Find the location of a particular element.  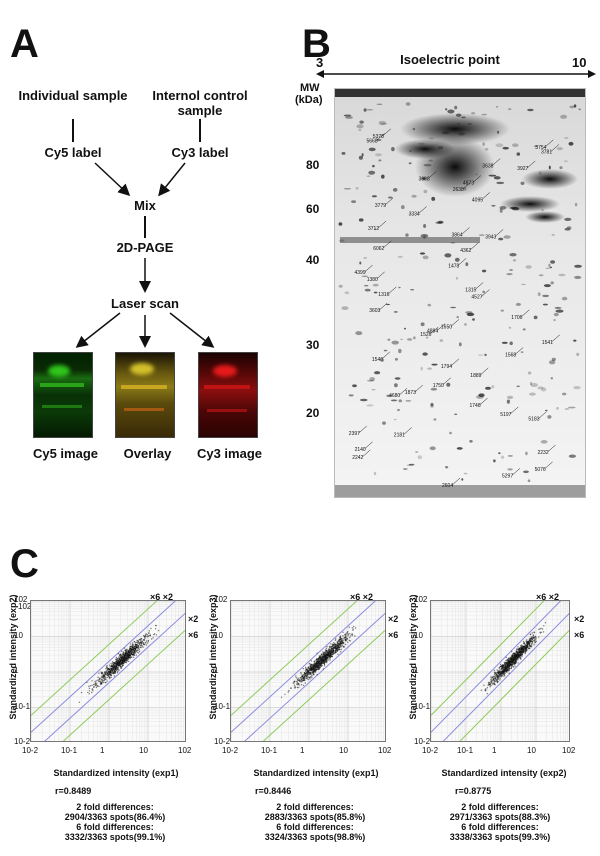

panel-a-letter: A is located at coordinates (24, 44).